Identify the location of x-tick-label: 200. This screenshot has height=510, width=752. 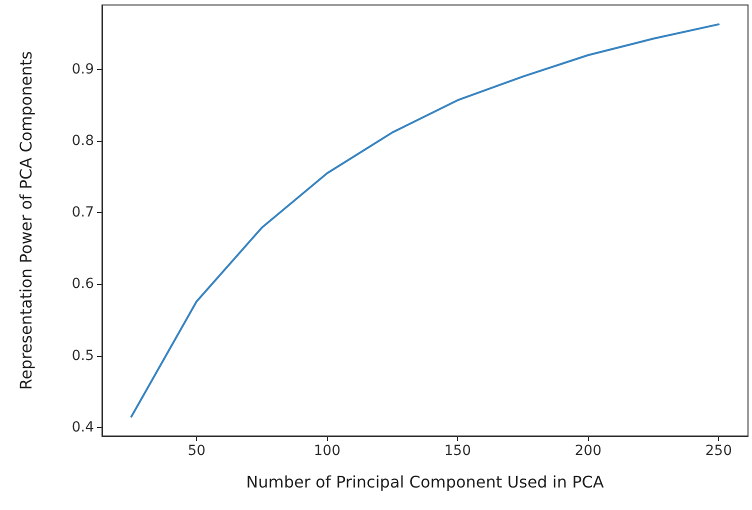
(588, 451).